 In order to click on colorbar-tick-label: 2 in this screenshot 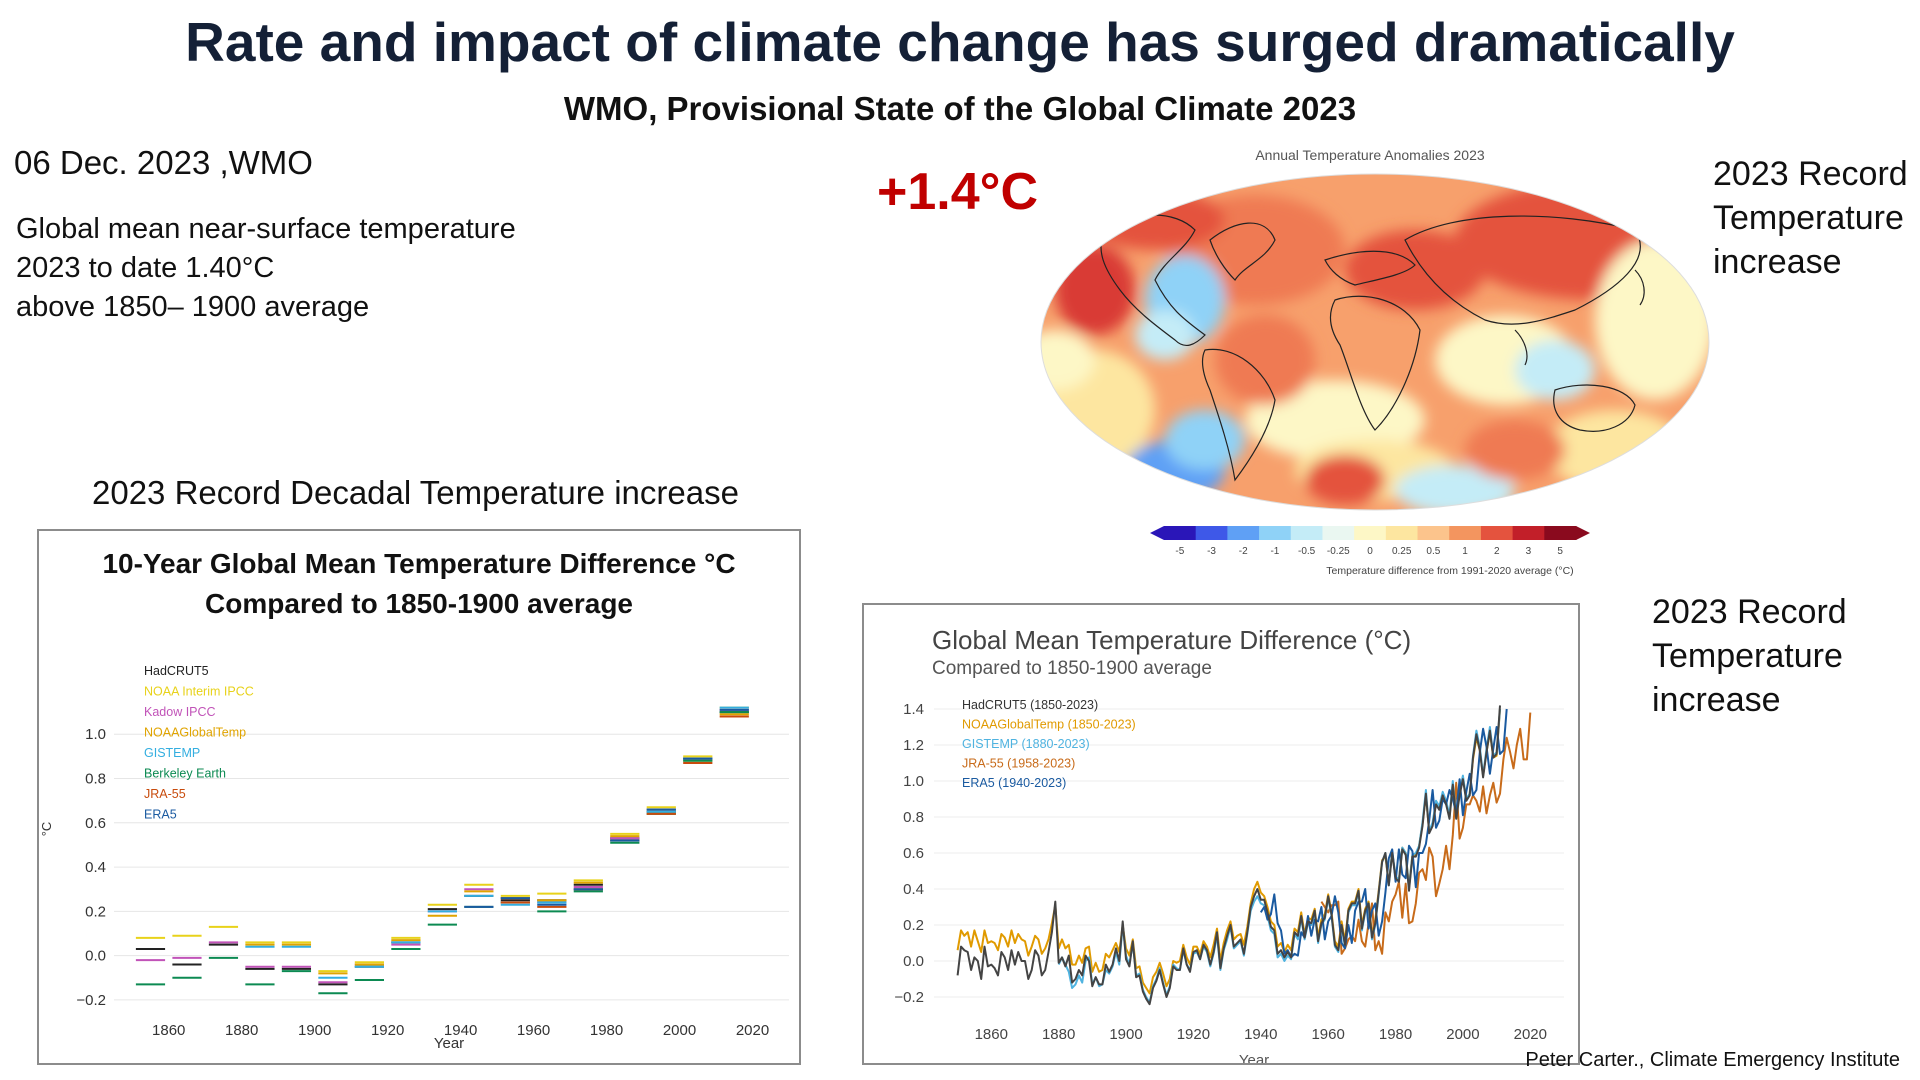, I will do `click(1497, 551)`.